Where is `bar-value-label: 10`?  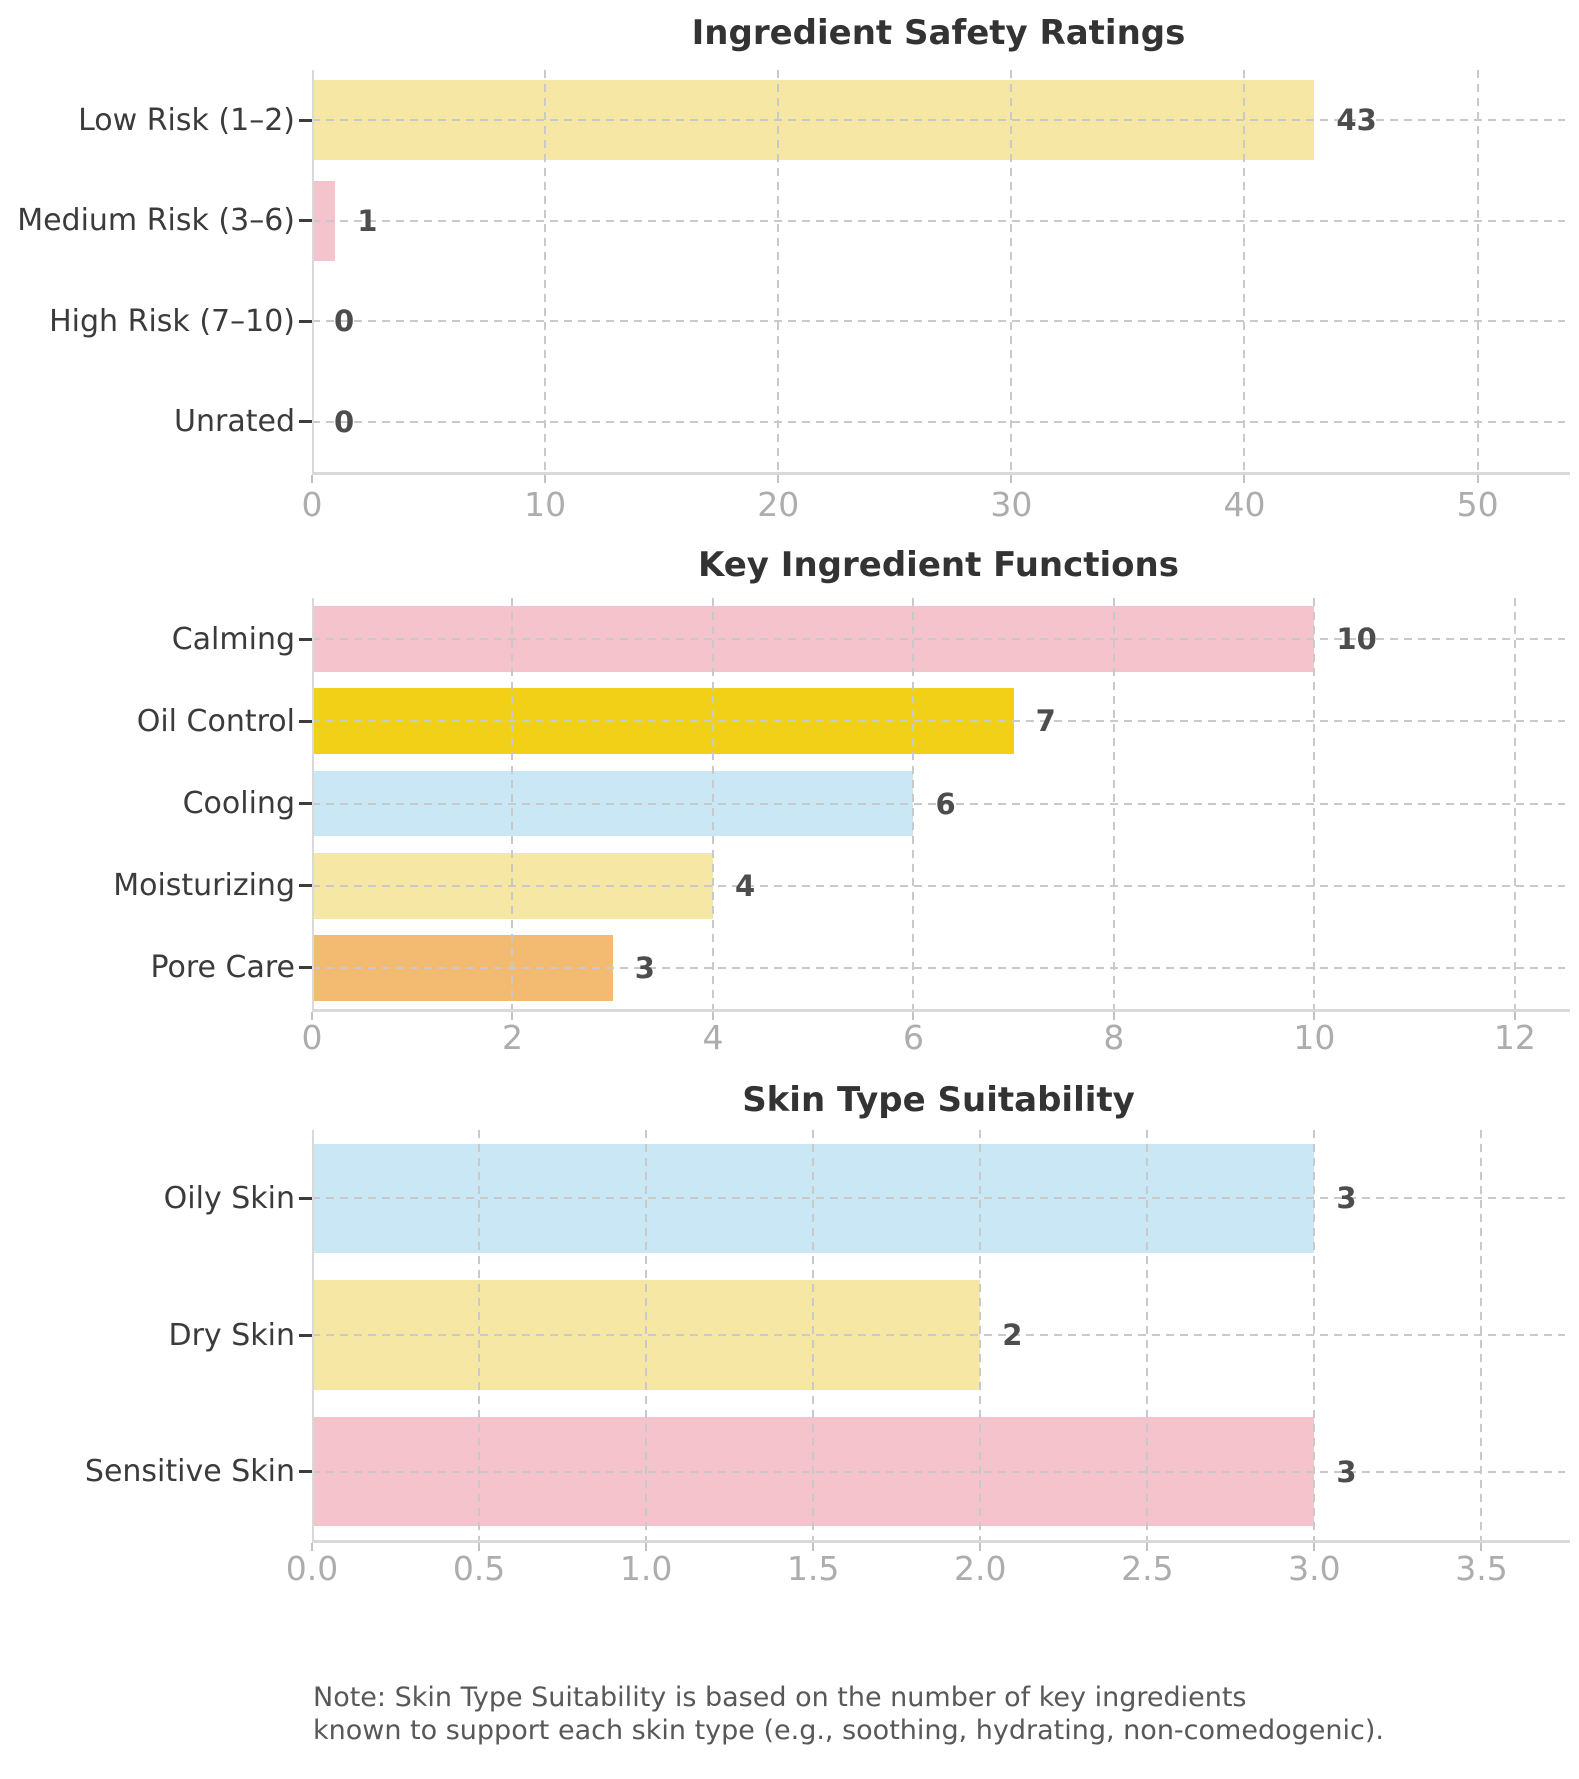 bar-value-label: 10 is located at coordinates (1356, 639).